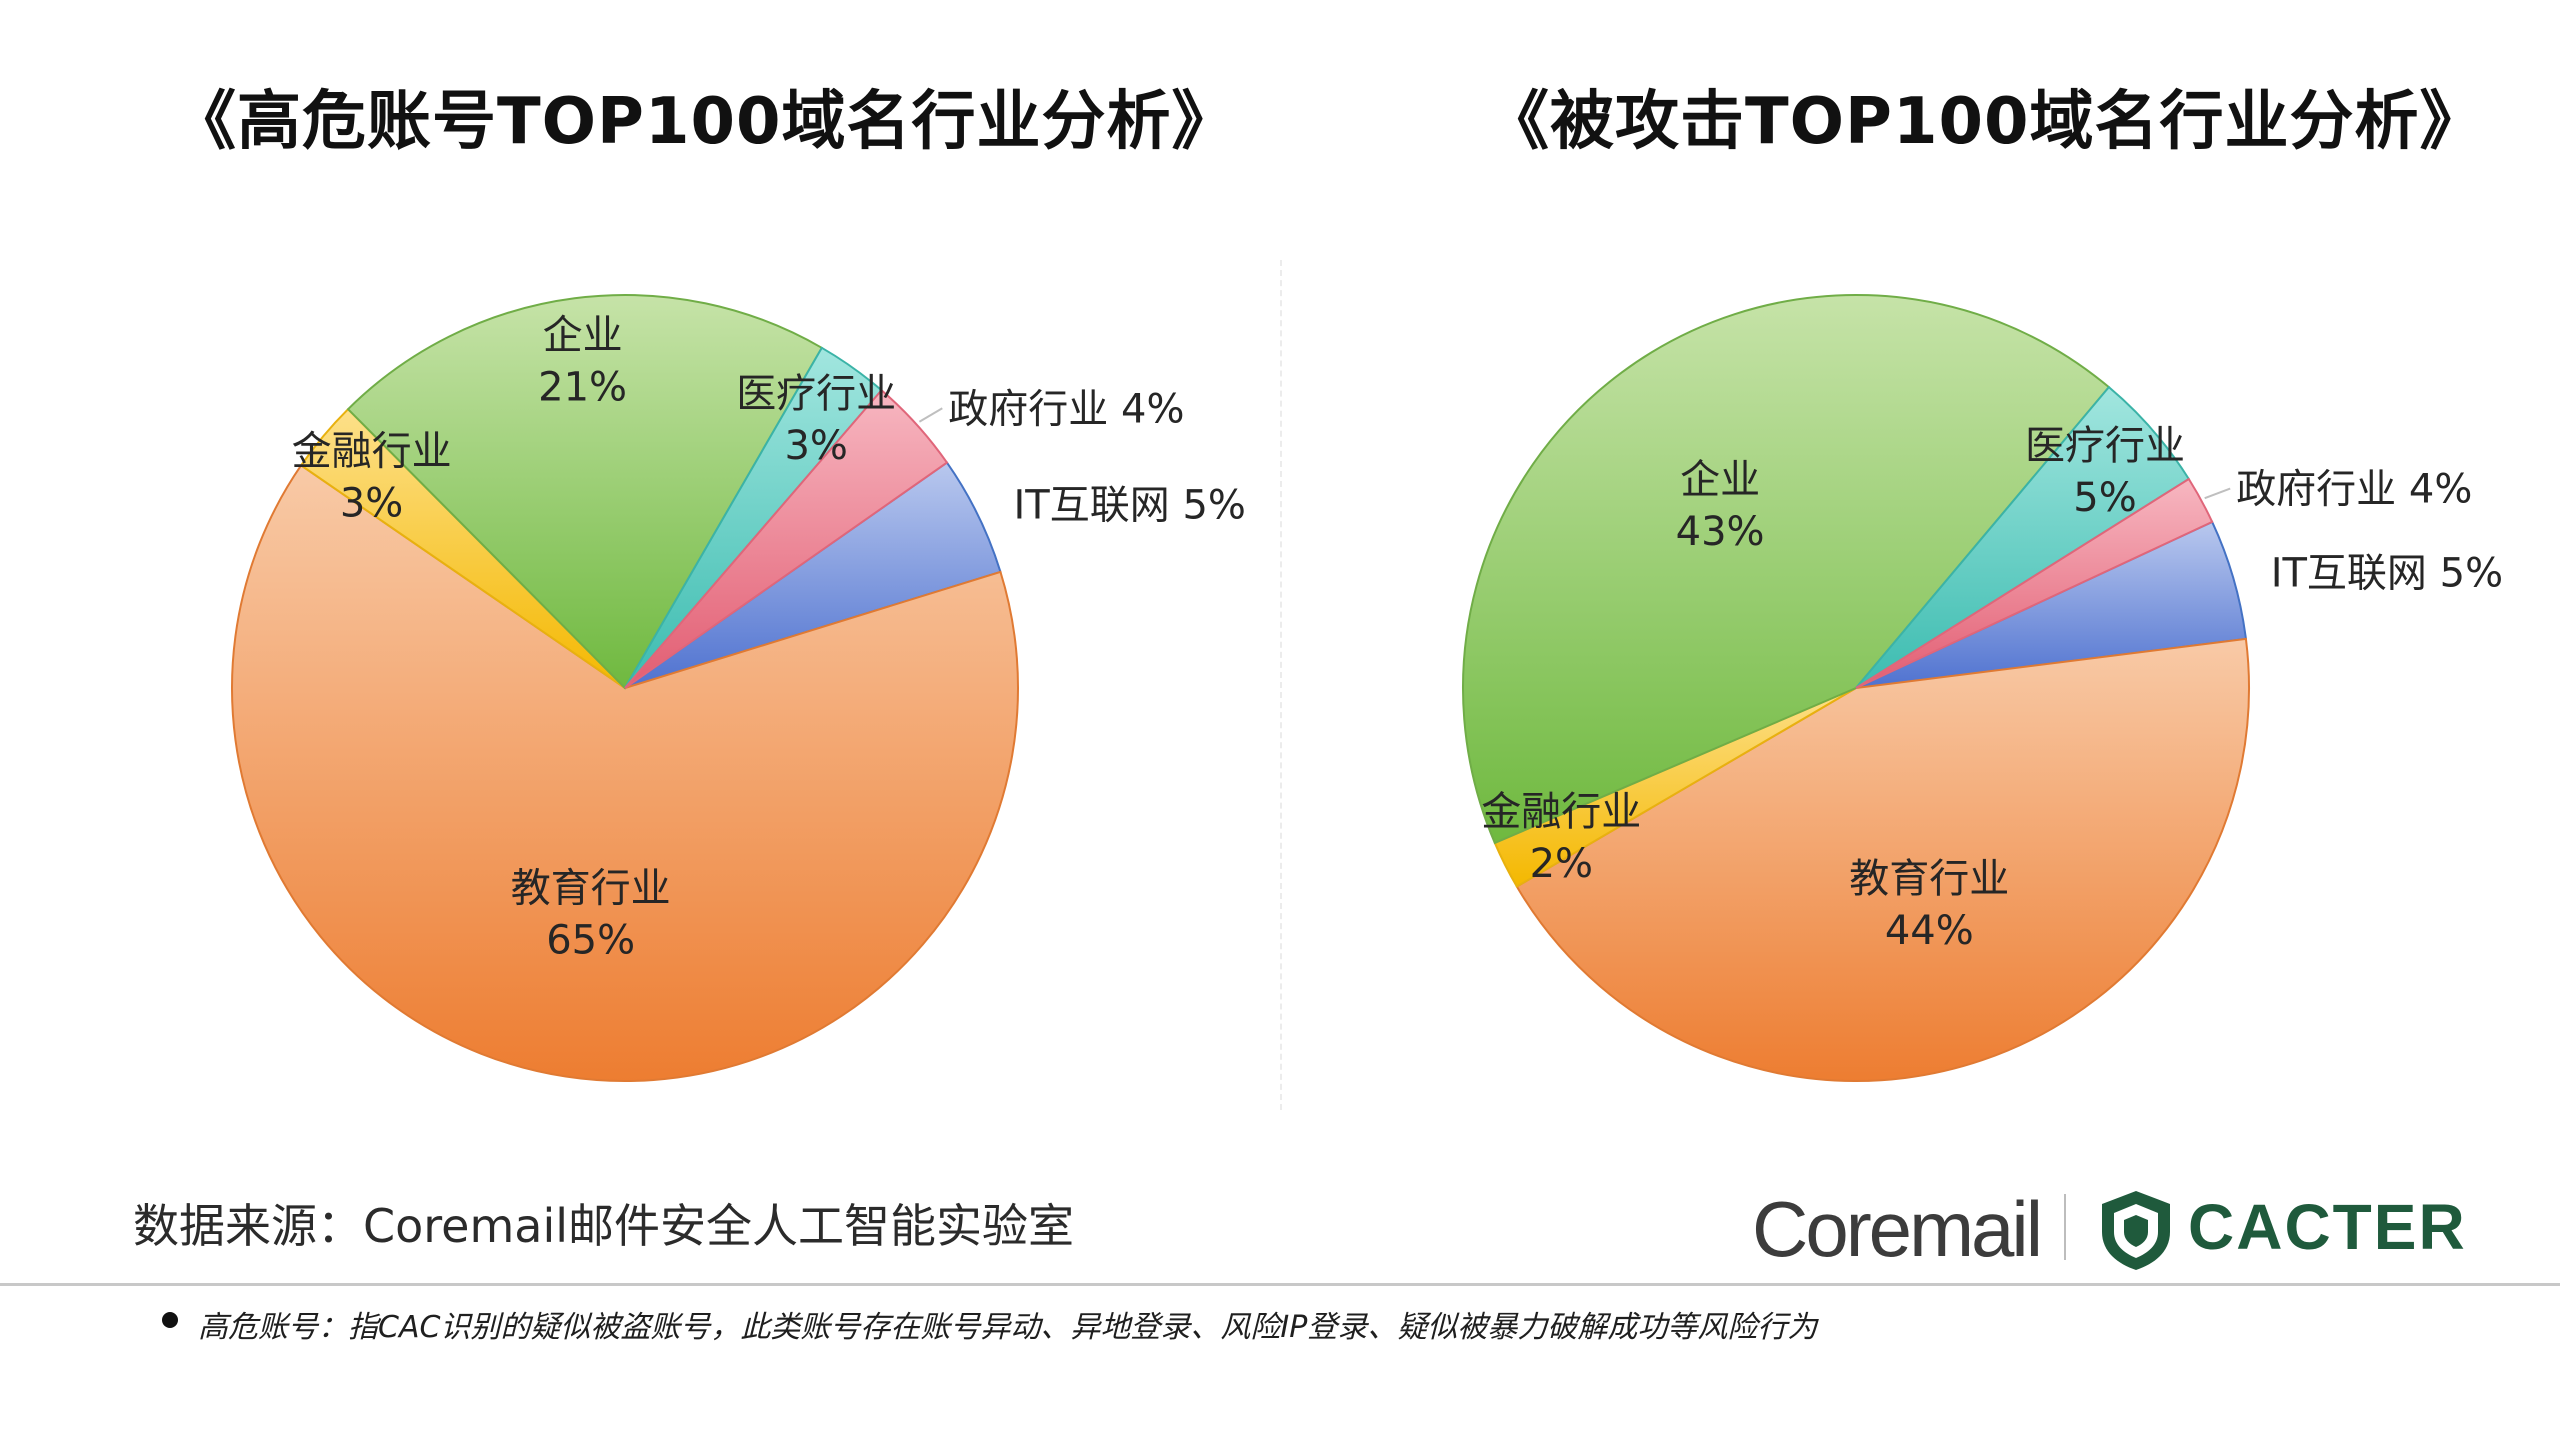  What do you see at coordinates (2136, 1230) in the screenshot?
I see `cacter-shield-icon` at bounding box center [2136, 1230].